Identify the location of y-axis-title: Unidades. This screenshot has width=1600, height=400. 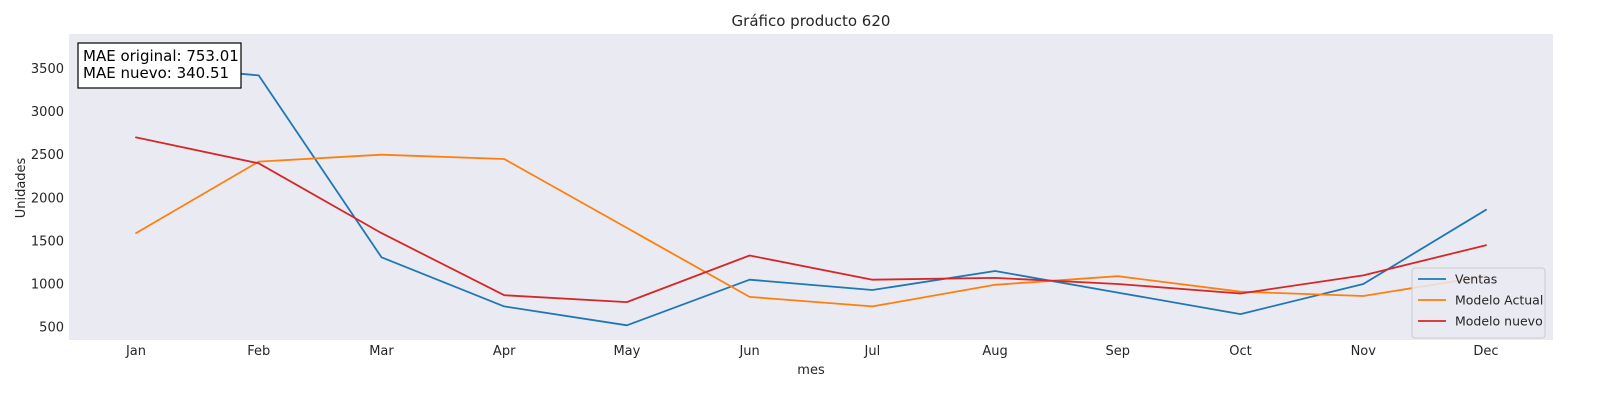
(21, 187).